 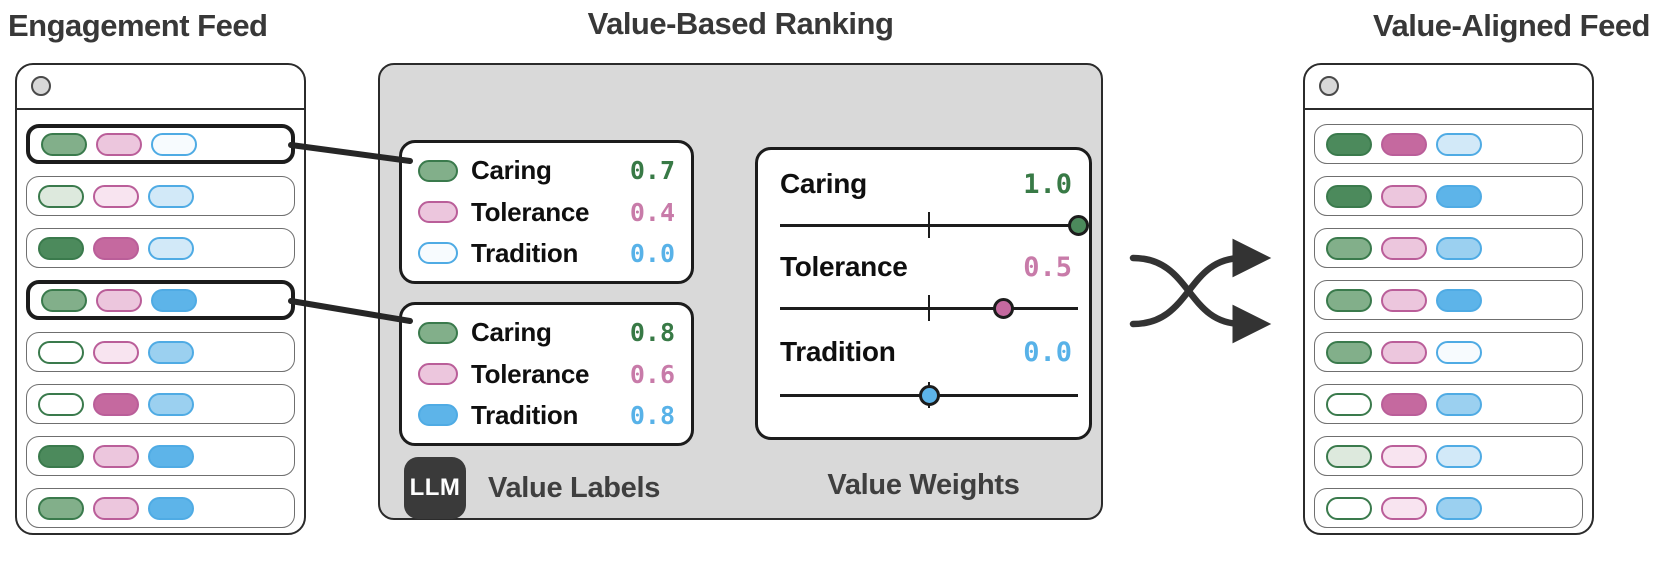 I want to click on value-label-row: Tradition 0.0, so click(x=546, y=253).